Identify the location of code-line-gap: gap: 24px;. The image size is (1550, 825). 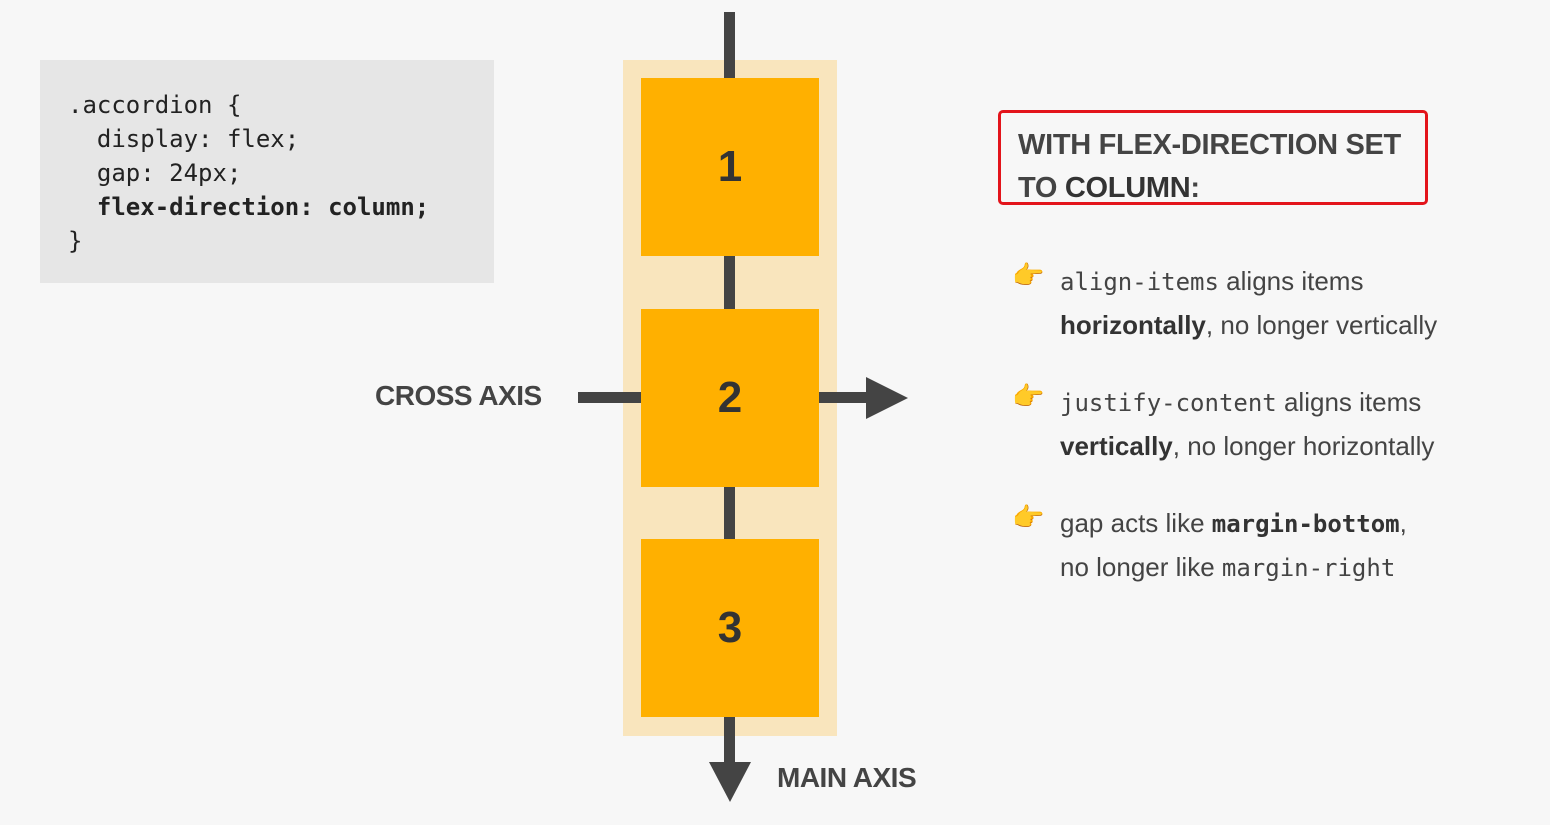
(155, 173).